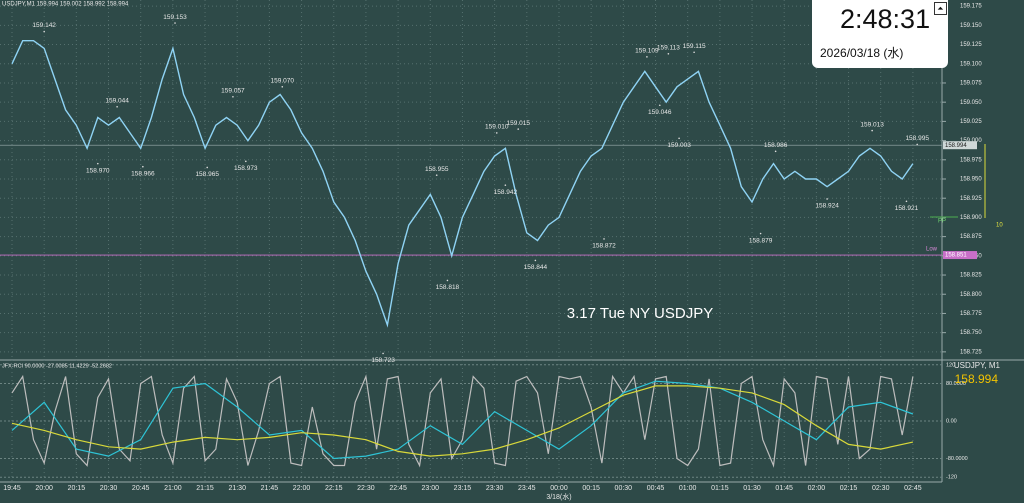 The width and height of the screenshot is (1024, 503). What do you see at coordinates (448, 287) in the screenshot?
I see `price-annotation: 158.818` at bounding box center [448, 287].